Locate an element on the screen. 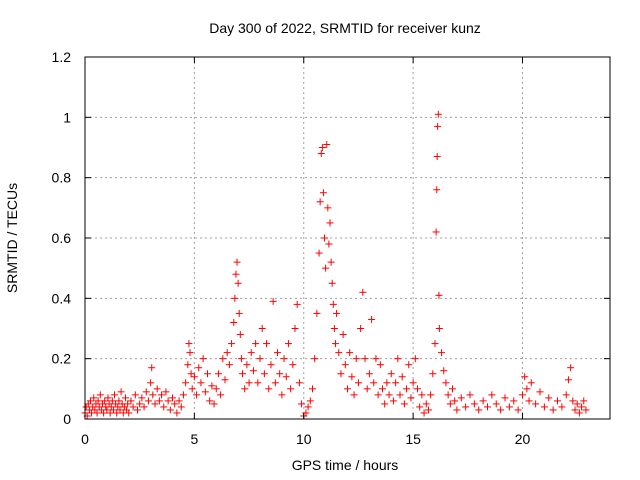  x-axis-label: GPS time / hours is located at coordinates (345, 465).